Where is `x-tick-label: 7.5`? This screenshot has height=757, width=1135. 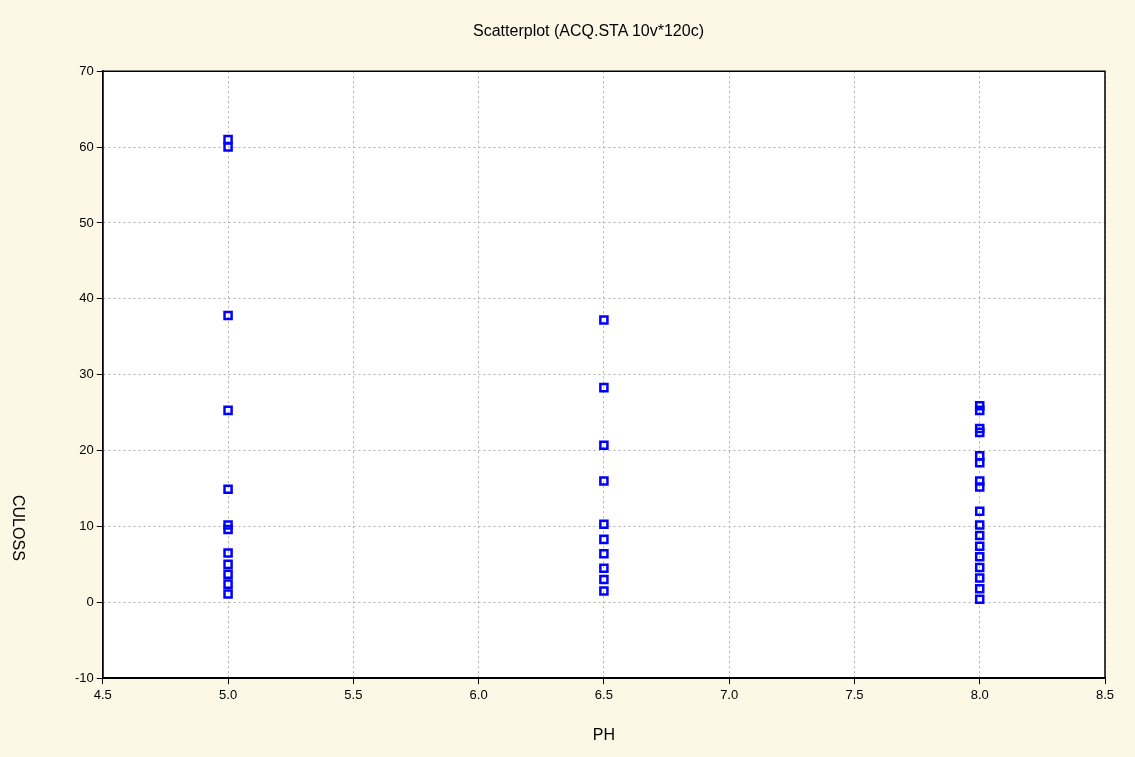 x-tick-label: 7.5 is located at coordinates (854, 694).